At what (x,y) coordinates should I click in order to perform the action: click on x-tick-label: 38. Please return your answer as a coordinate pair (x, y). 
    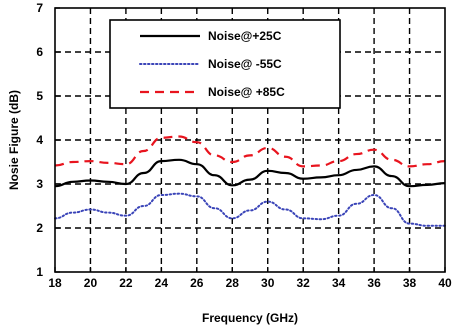
    Looking at the image, I should click on (410, 283).